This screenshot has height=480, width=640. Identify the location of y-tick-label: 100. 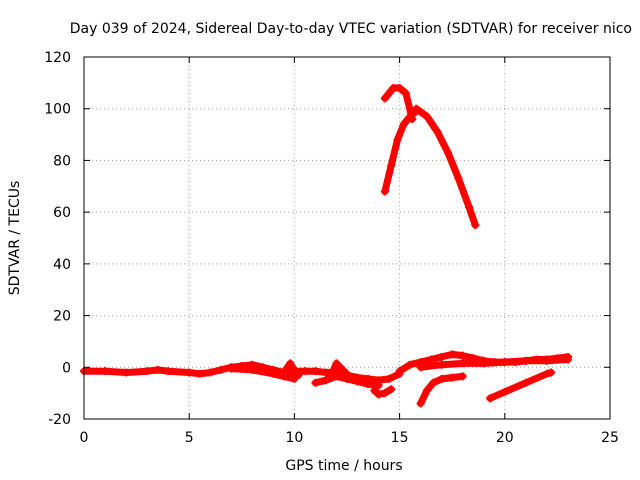
(57, 110).